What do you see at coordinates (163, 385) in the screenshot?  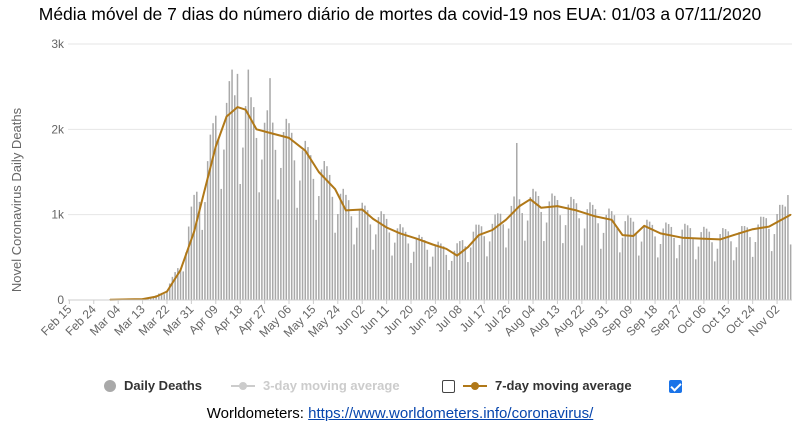 I see `legend-daily-deaths-label: Daily Deaths` at bounding box center [163, 385].